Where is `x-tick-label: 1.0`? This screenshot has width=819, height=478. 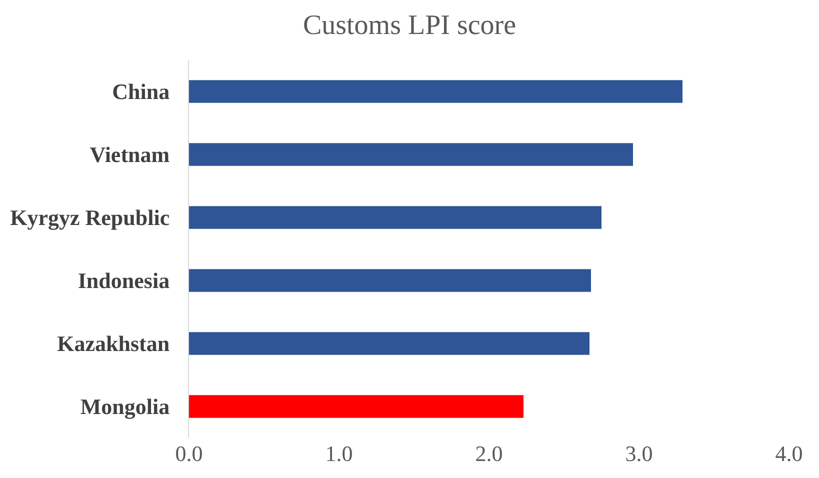
x-tick-label: 1.0 is located at coordinates (339, 453).